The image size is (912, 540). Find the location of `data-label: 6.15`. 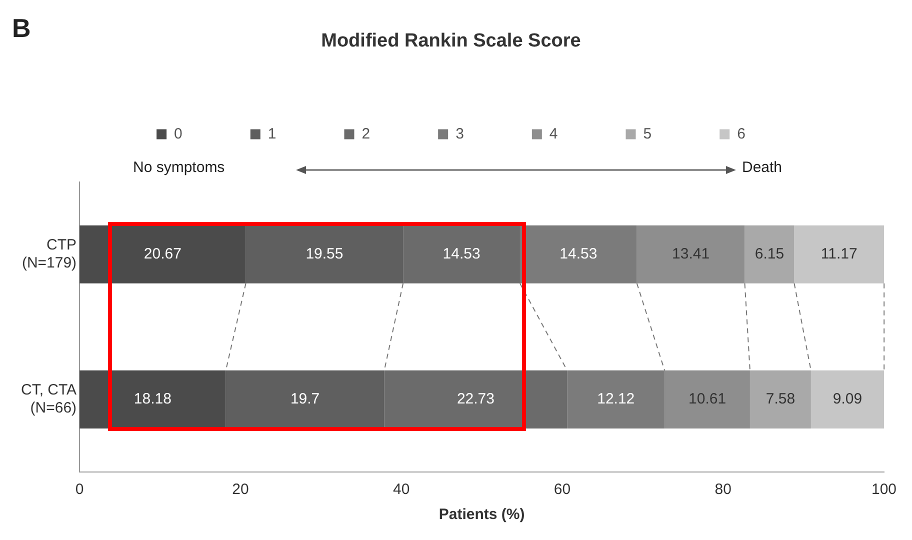

data-label: 6.15 is located at coordinates (769, 253).